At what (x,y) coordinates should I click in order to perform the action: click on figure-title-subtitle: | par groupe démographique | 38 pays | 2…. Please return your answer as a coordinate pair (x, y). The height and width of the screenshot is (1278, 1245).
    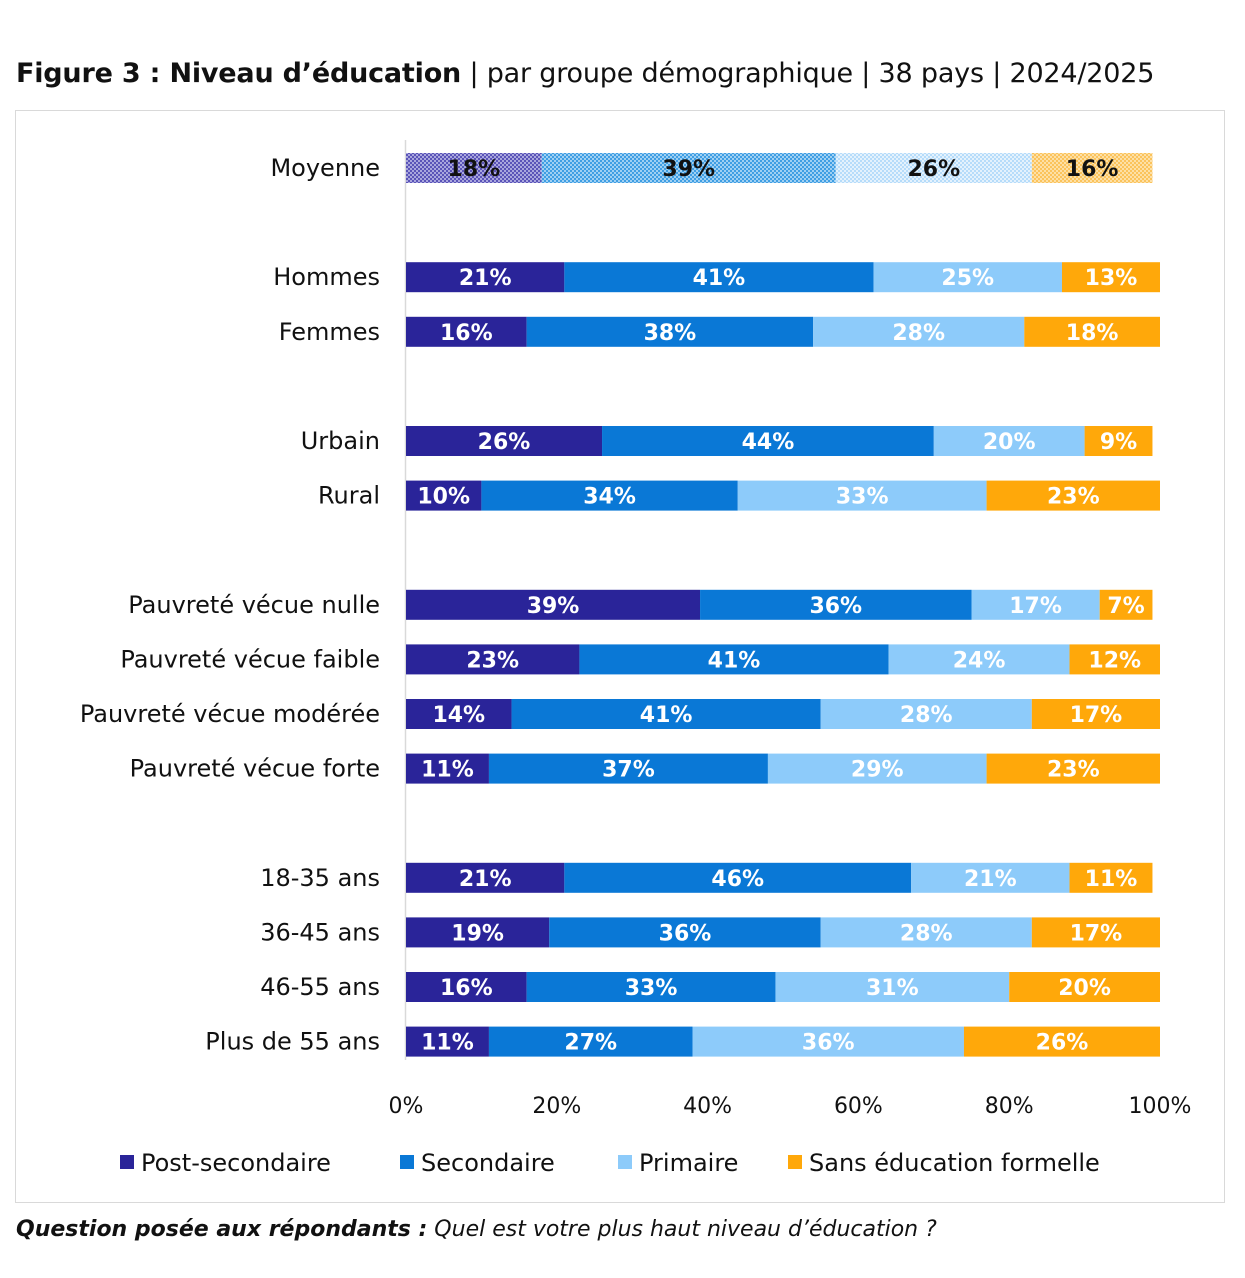
    Looking at the image, I should click on (808, 73).